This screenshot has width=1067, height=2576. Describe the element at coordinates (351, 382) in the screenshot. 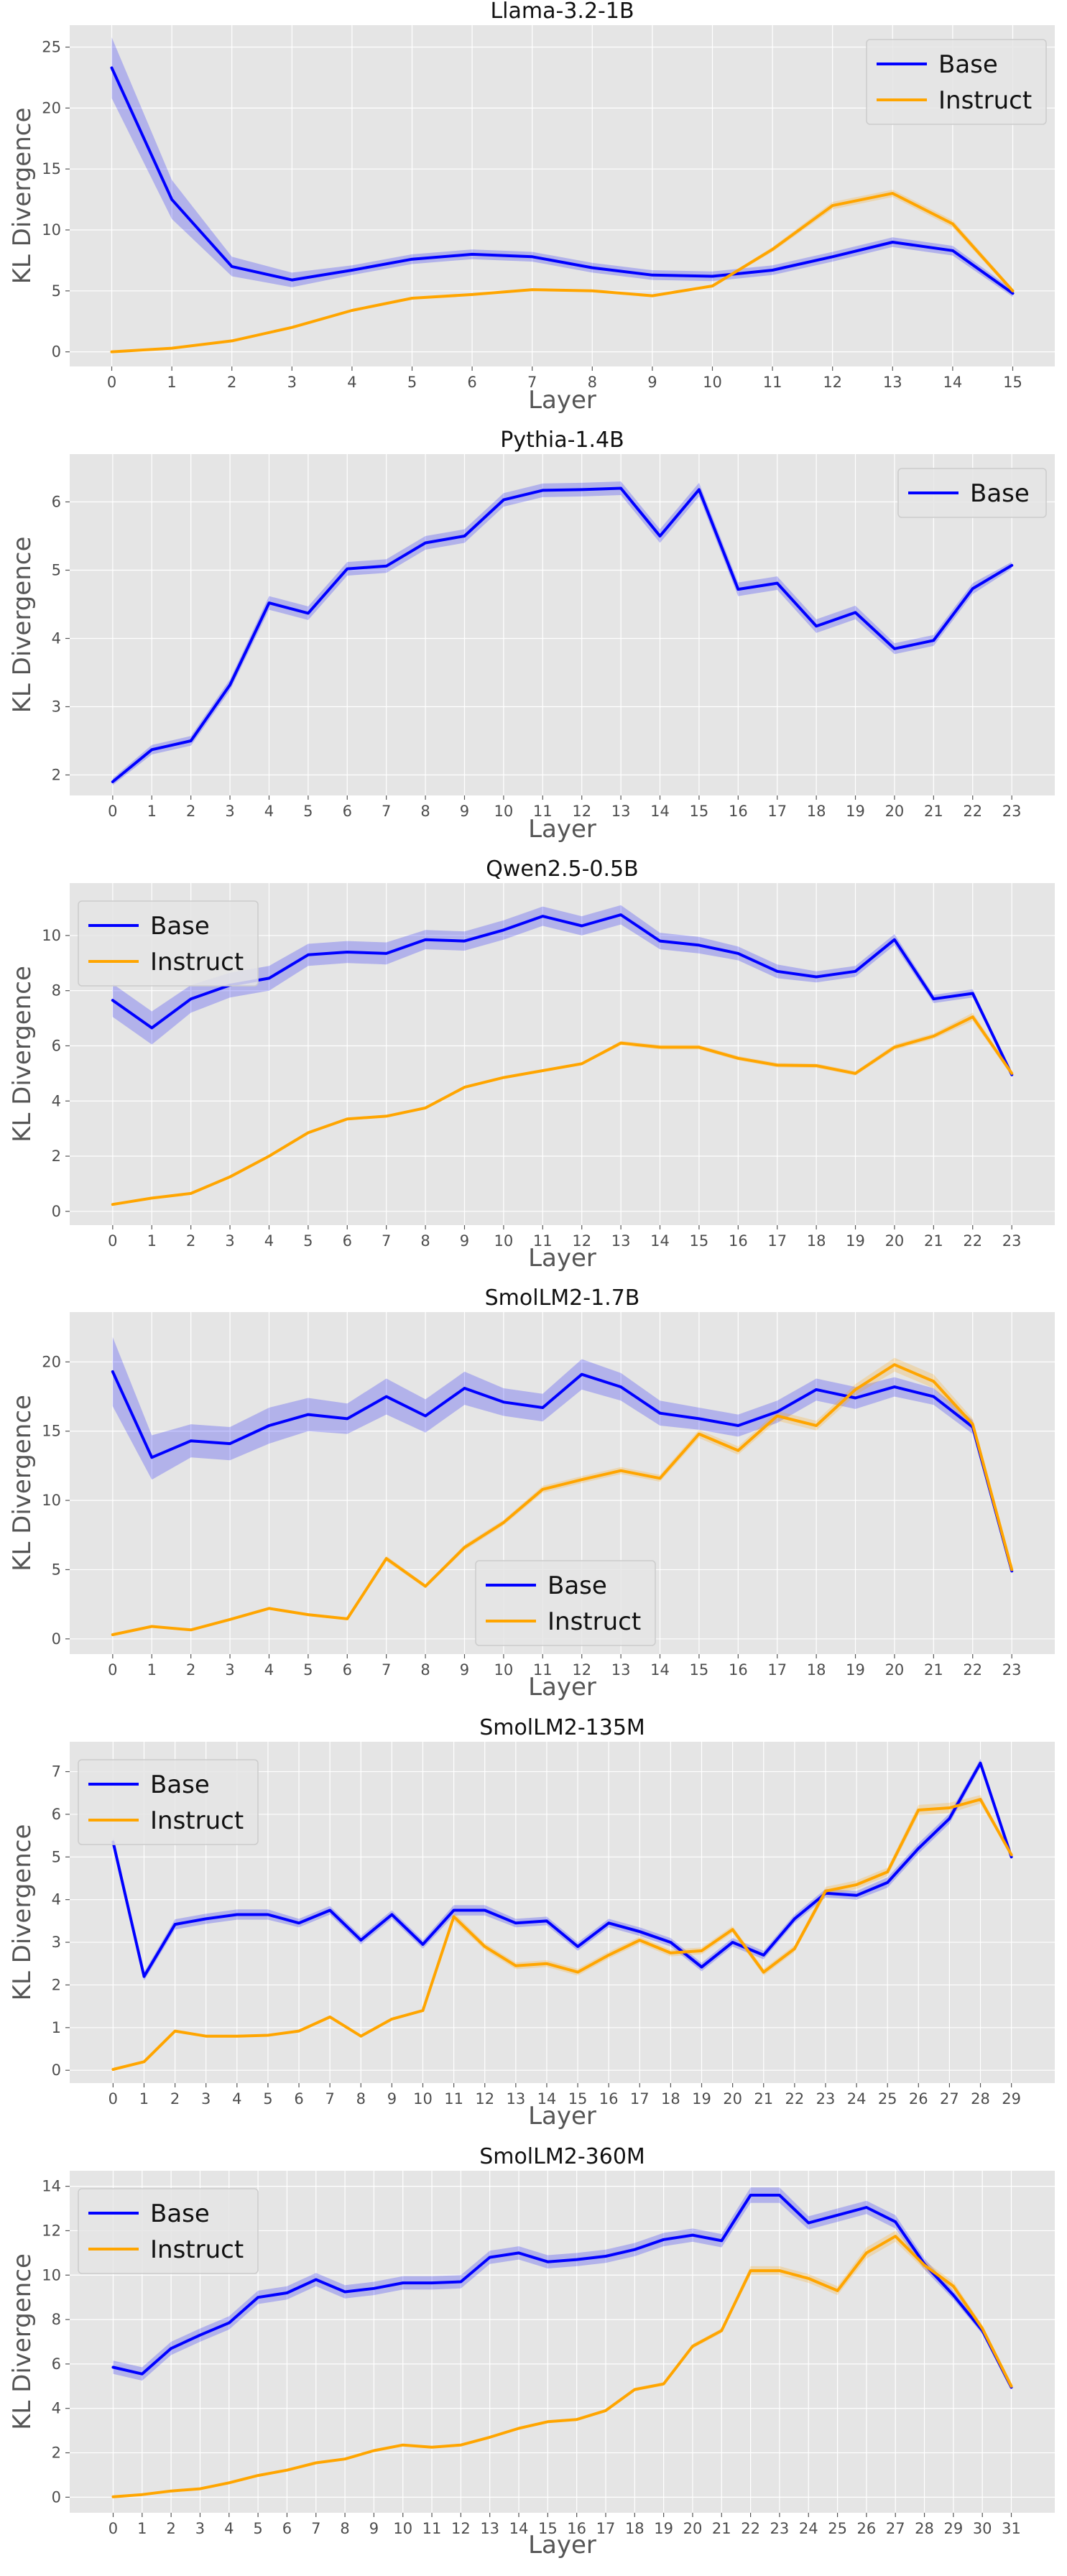

I see `x-tick-label: 4` at that location.